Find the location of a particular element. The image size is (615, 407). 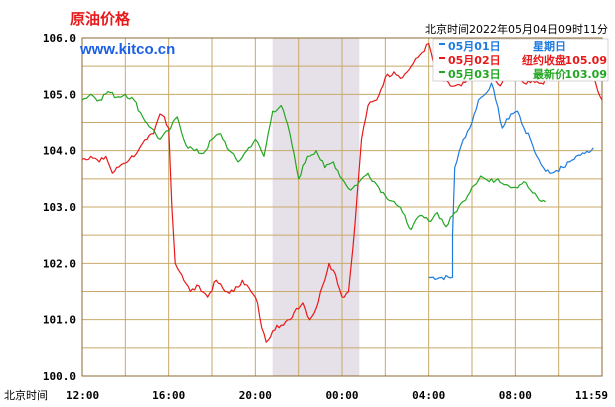

y-tick-label: 100.0 is located at coordinates (59, 376).